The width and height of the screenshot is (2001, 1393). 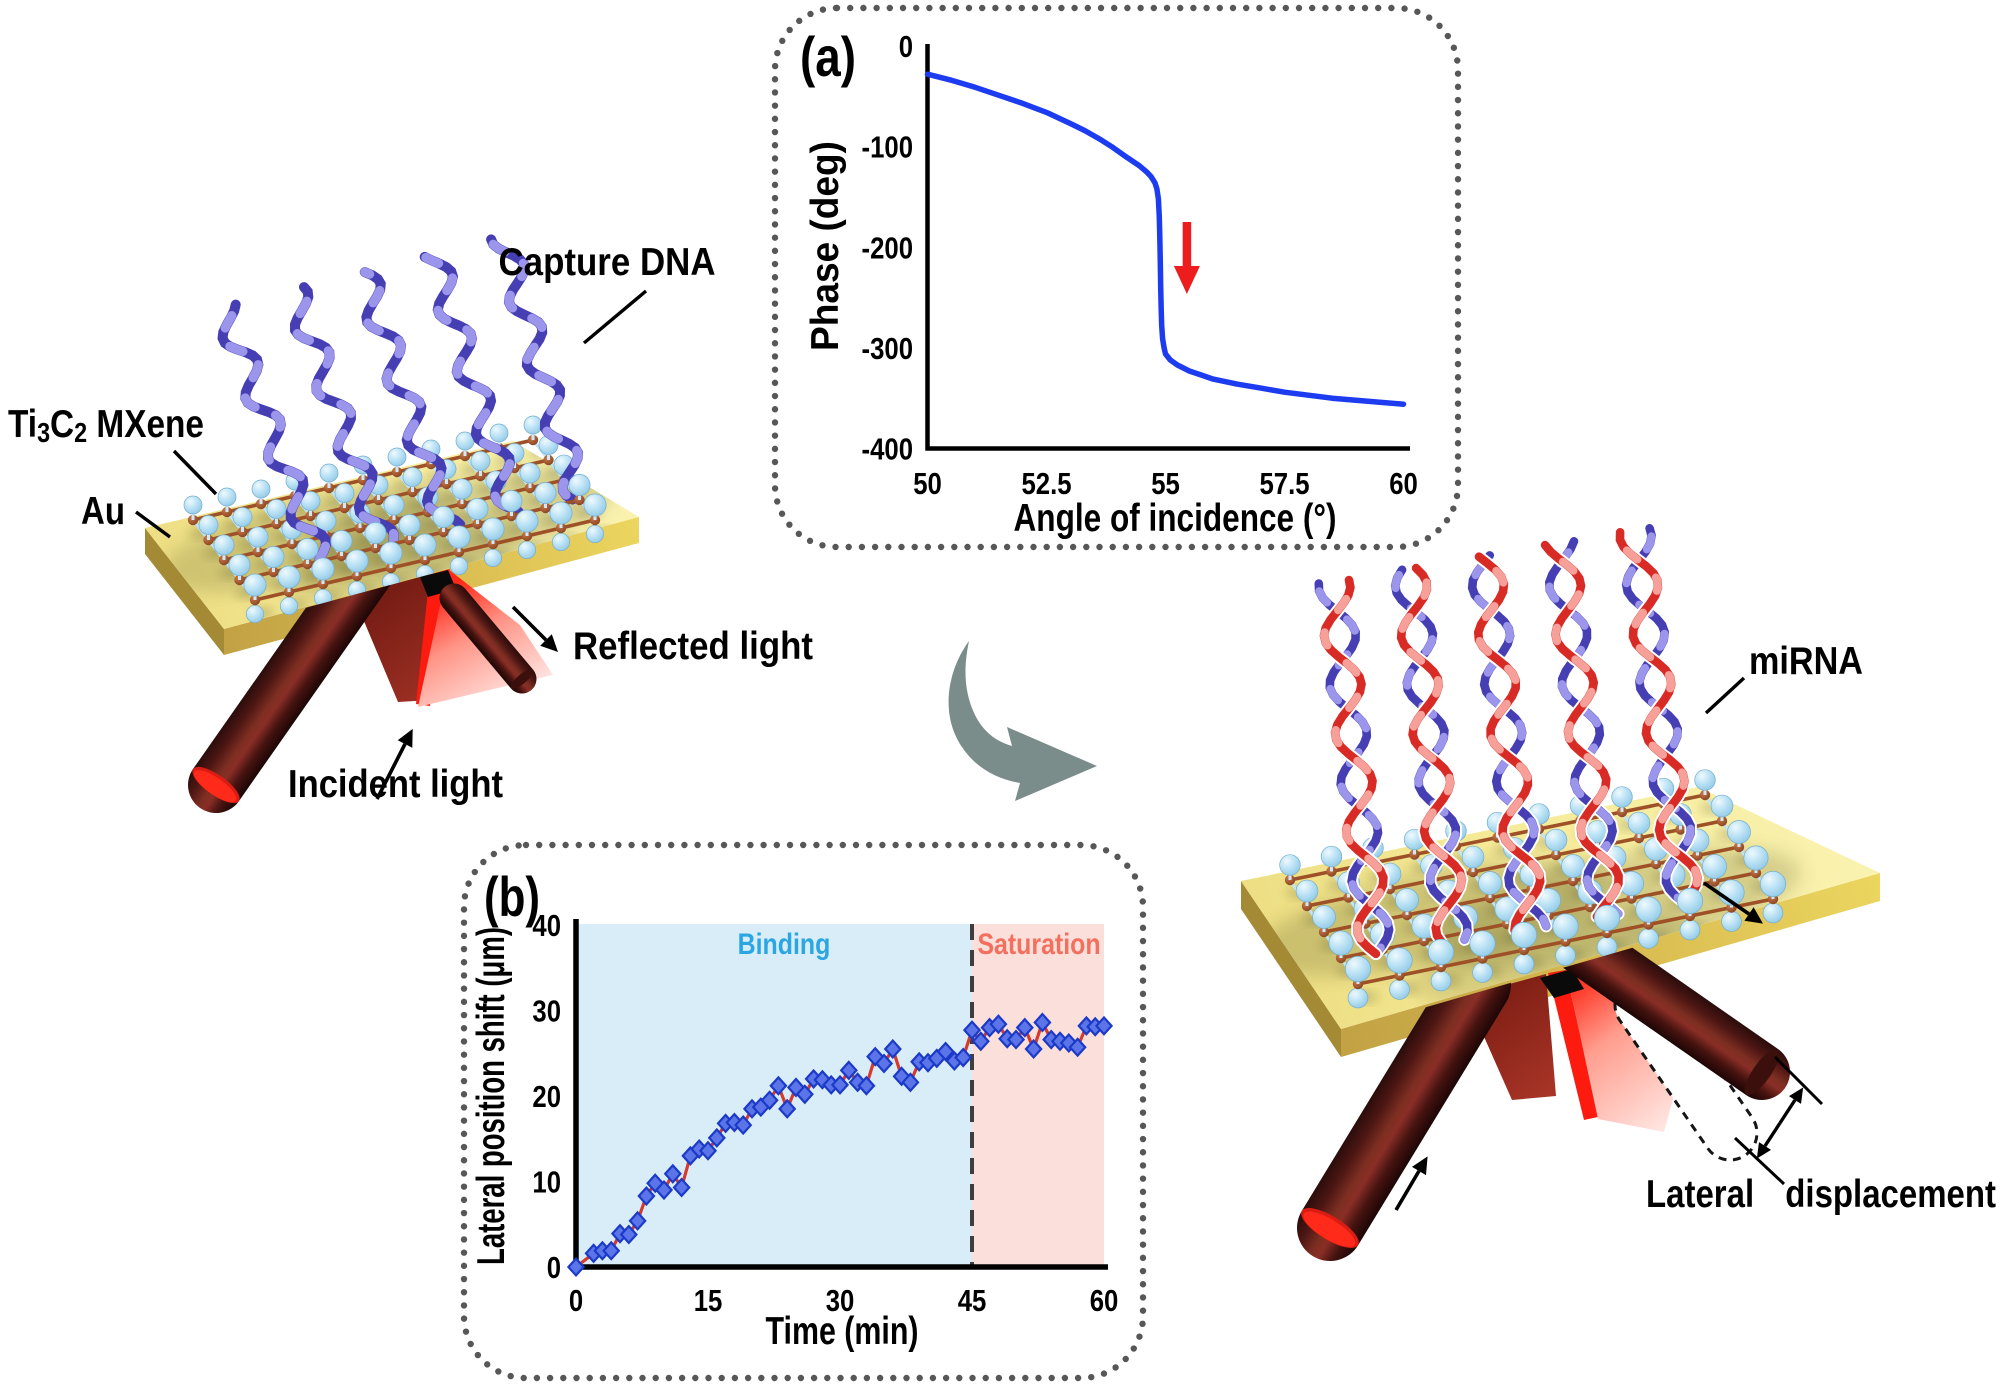 What do you see at coordinates (488, 638) in the screenshot?
I see `reflected-beam-cylinder` at bounding box center [488, 638].